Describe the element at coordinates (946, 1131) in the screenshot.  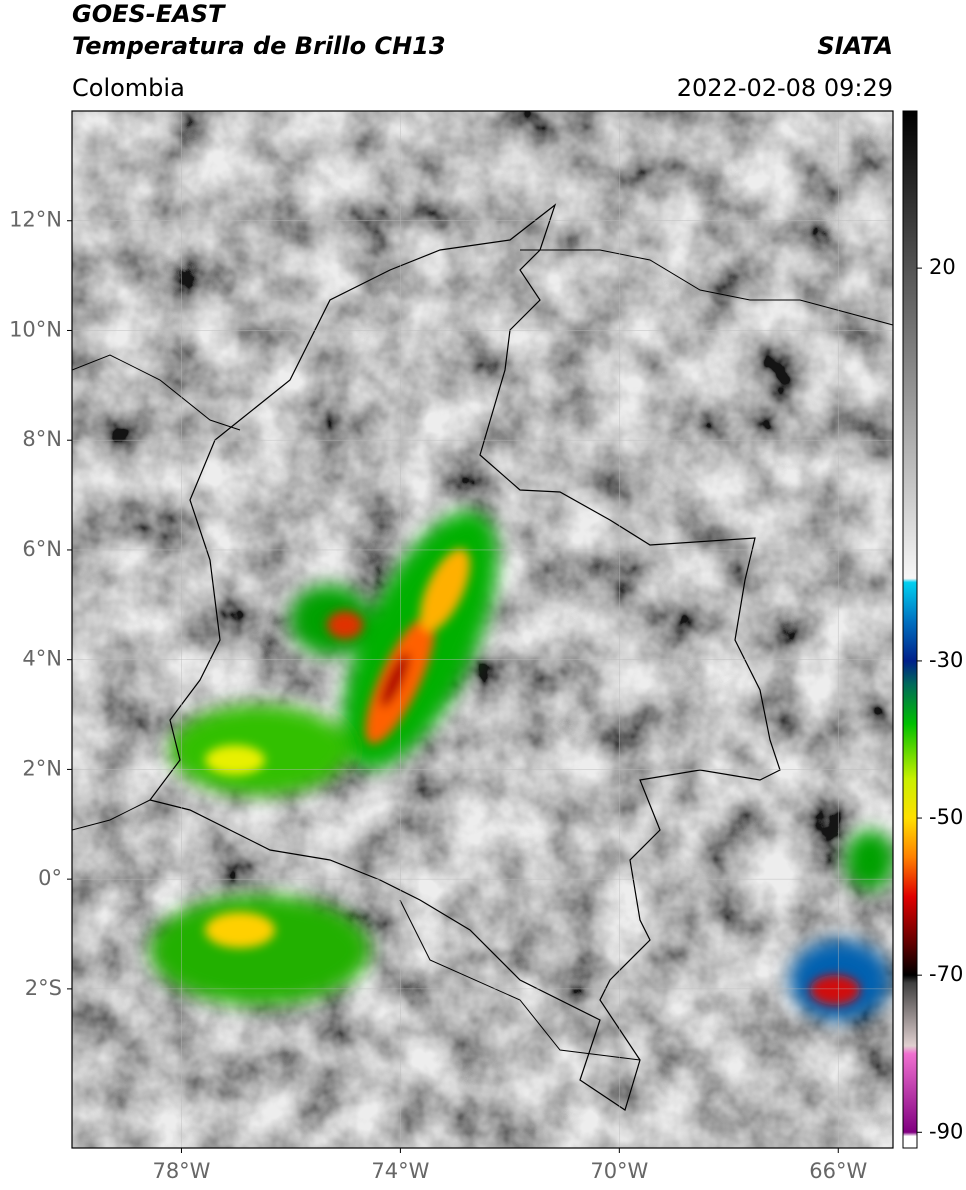
I see `colorbar-tick-label: -90` at that location.